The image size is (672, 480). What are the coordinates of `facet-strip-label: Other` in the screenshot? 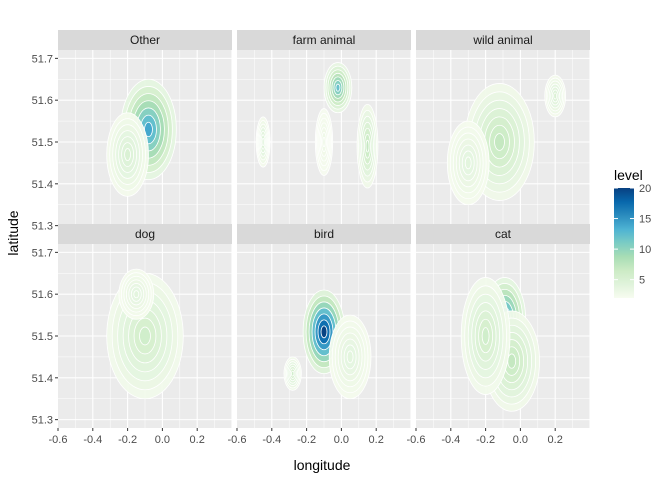 It's located at (145, 40).